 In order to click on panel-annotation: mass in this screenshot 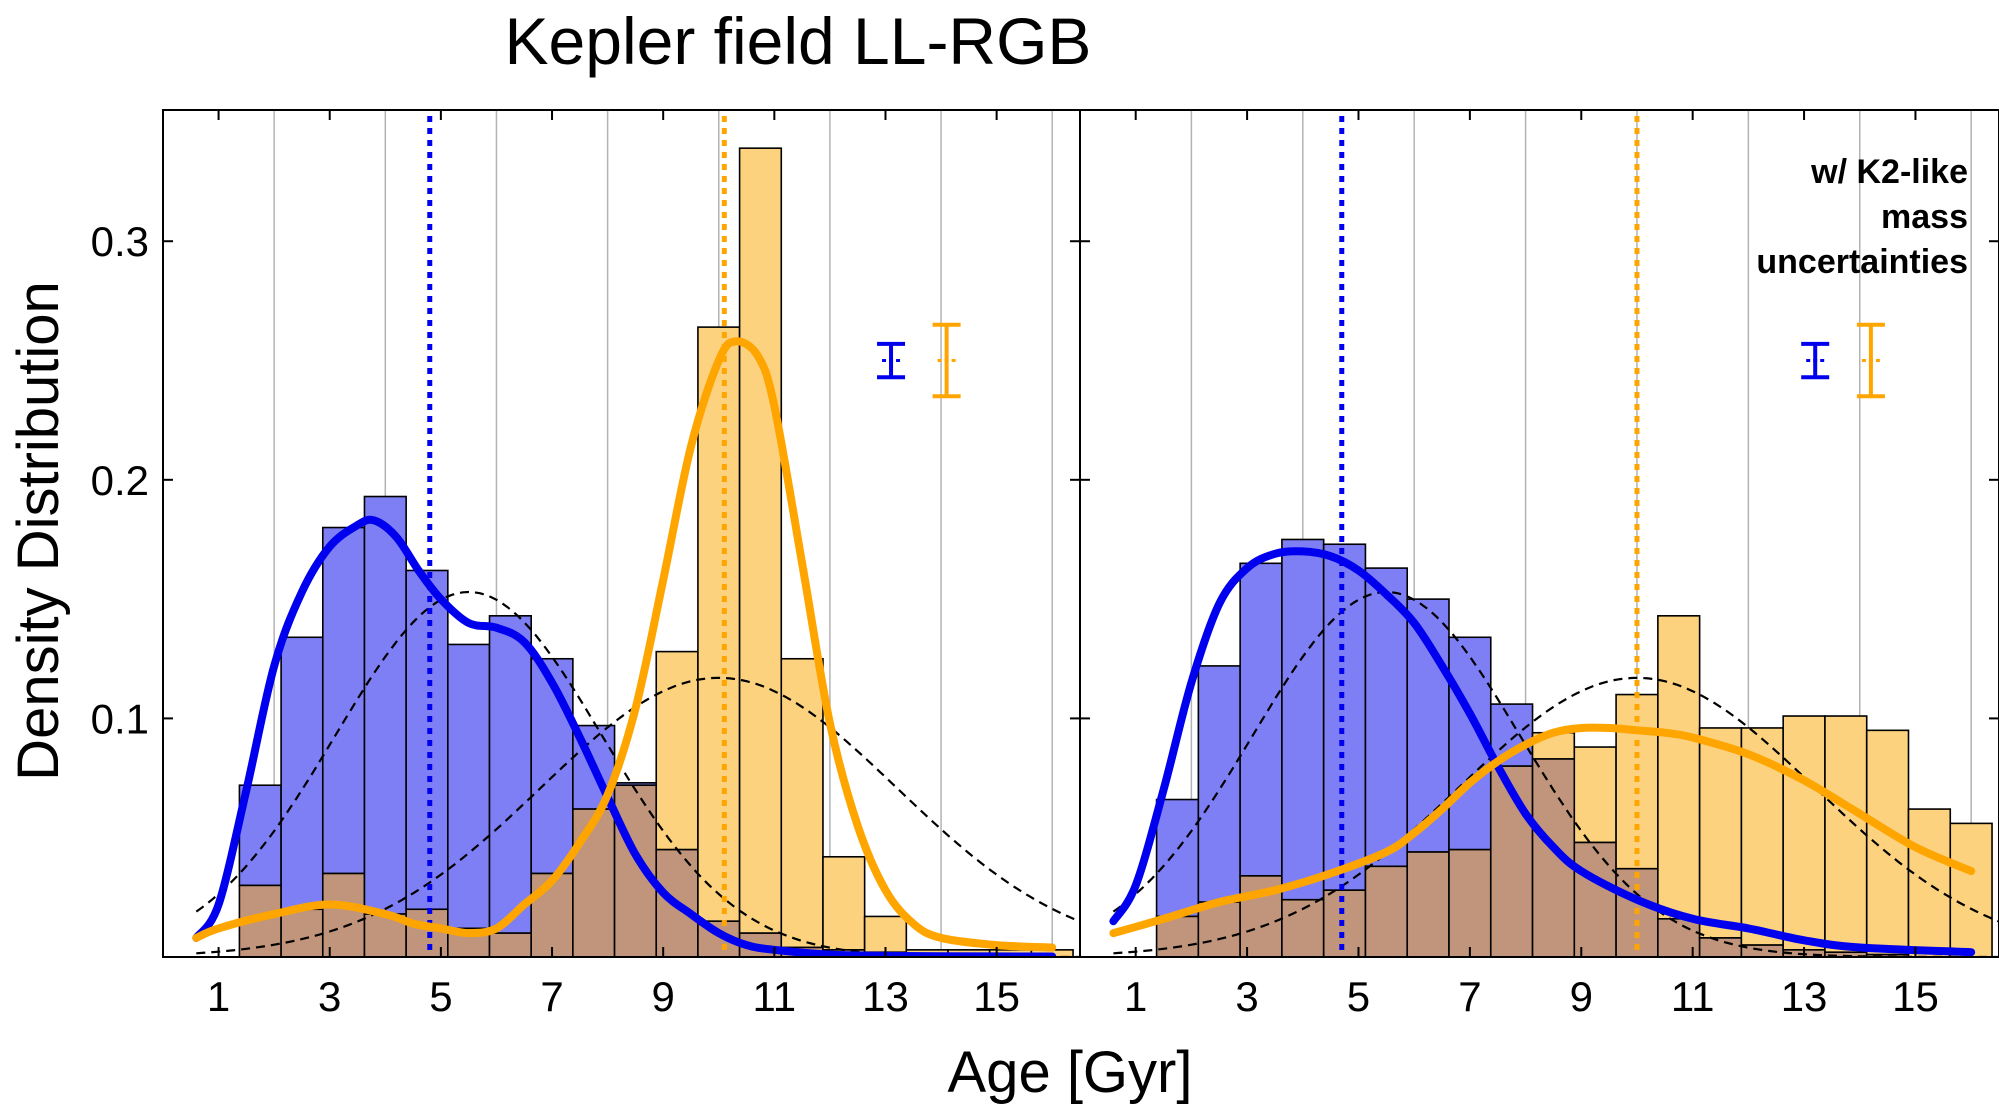, I will do `click(1924, 217)`.